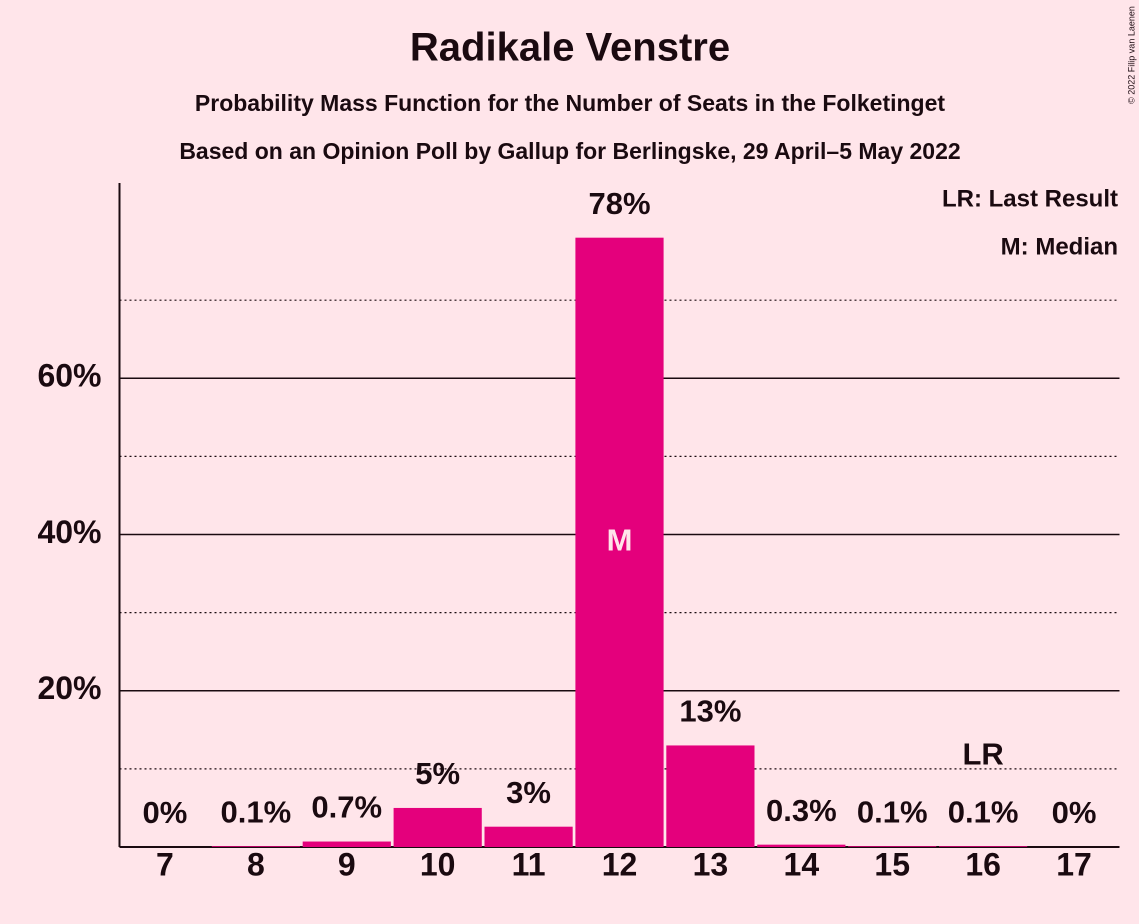 The image size is (1139, 924). I want to click on x-tick-label: 9, so click(347, 864).